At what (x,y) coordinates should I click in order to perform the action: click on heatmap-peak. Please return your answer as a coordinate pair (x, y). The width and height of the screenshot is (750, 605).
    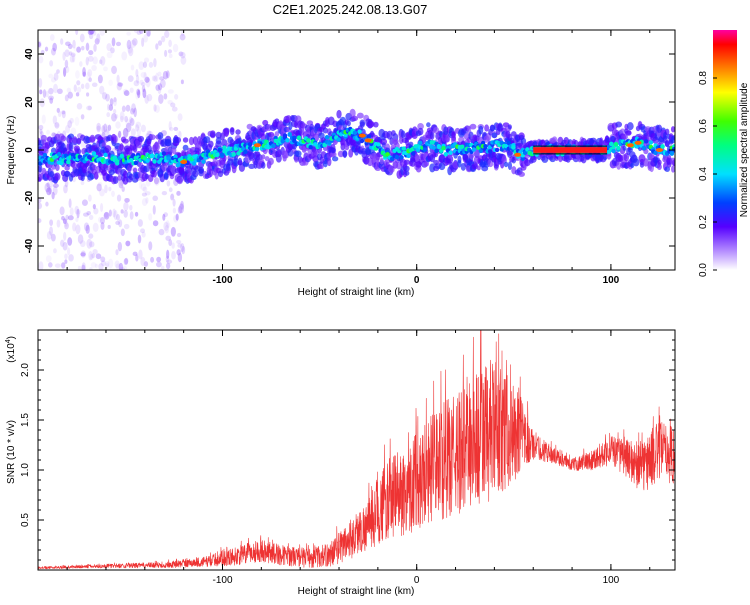
    Looking at the image, I should click on (387, 154).